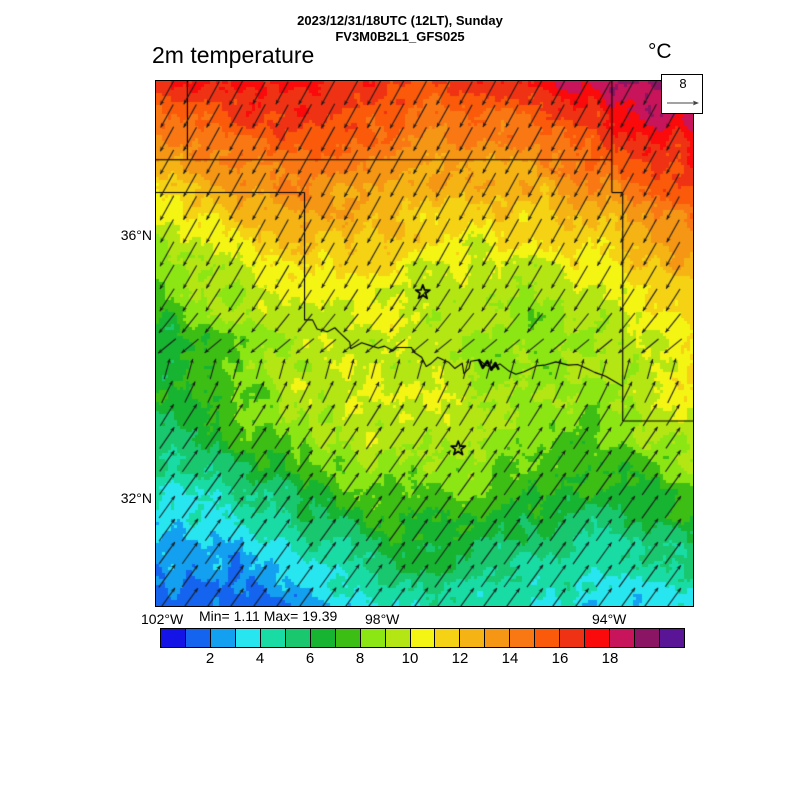 The width and height of the screenshot is (800, 800). What do you see at coordinates (560, 658) in the screenshot?
I see `colorbar-tick-label: 16` at bounding box center [560, 658].